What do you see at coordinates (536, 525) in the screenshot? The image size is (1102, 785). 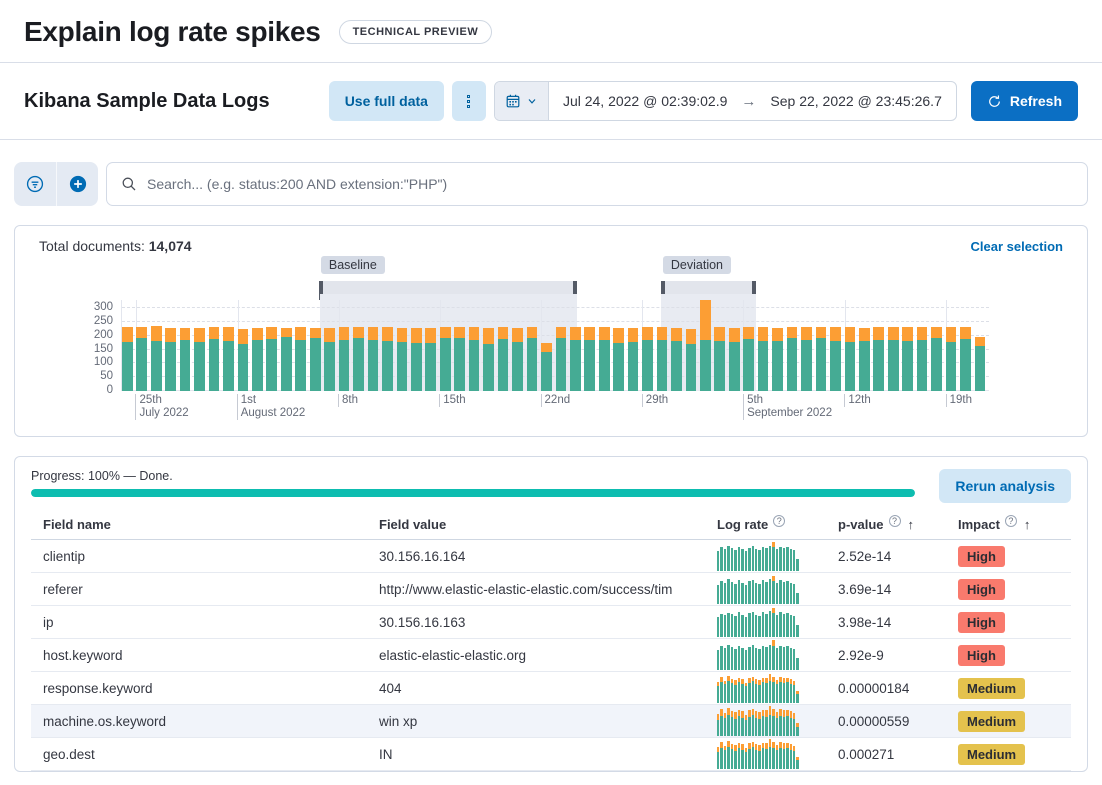 I see `column-header-field-value: Field value` at bounding box center [536, 525].